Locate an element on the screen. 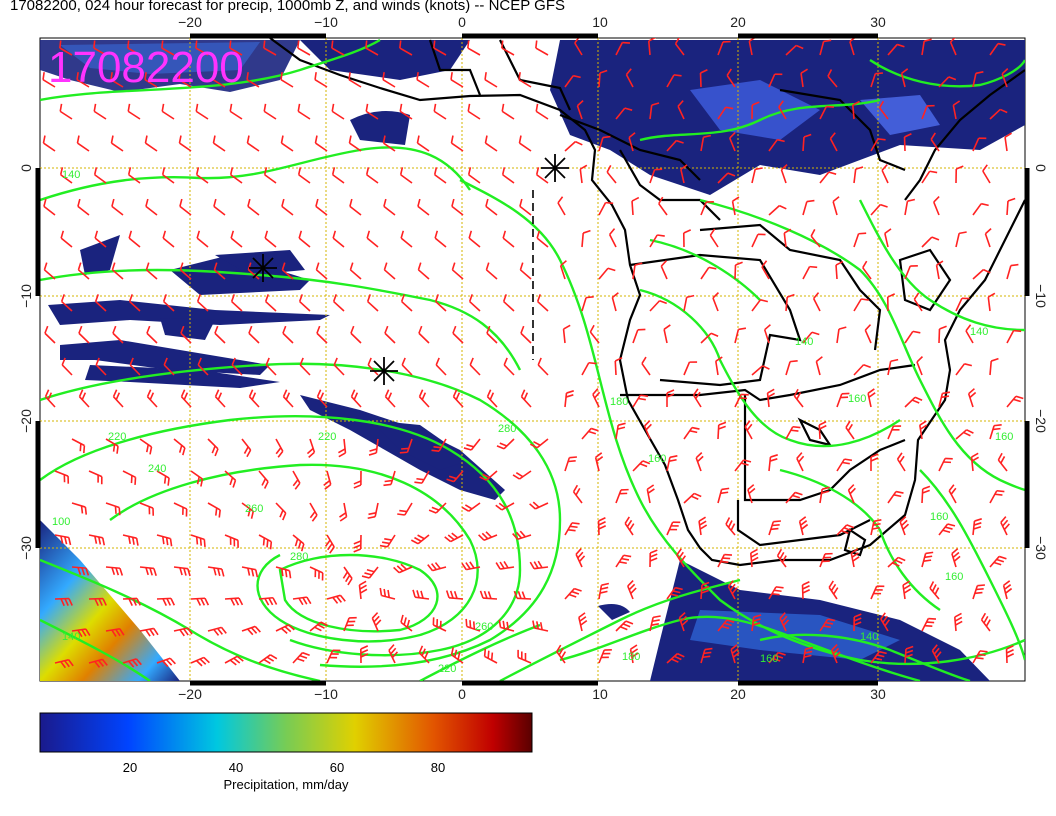  lat-tick-label: −20 is located at coordinates (1041, 421).